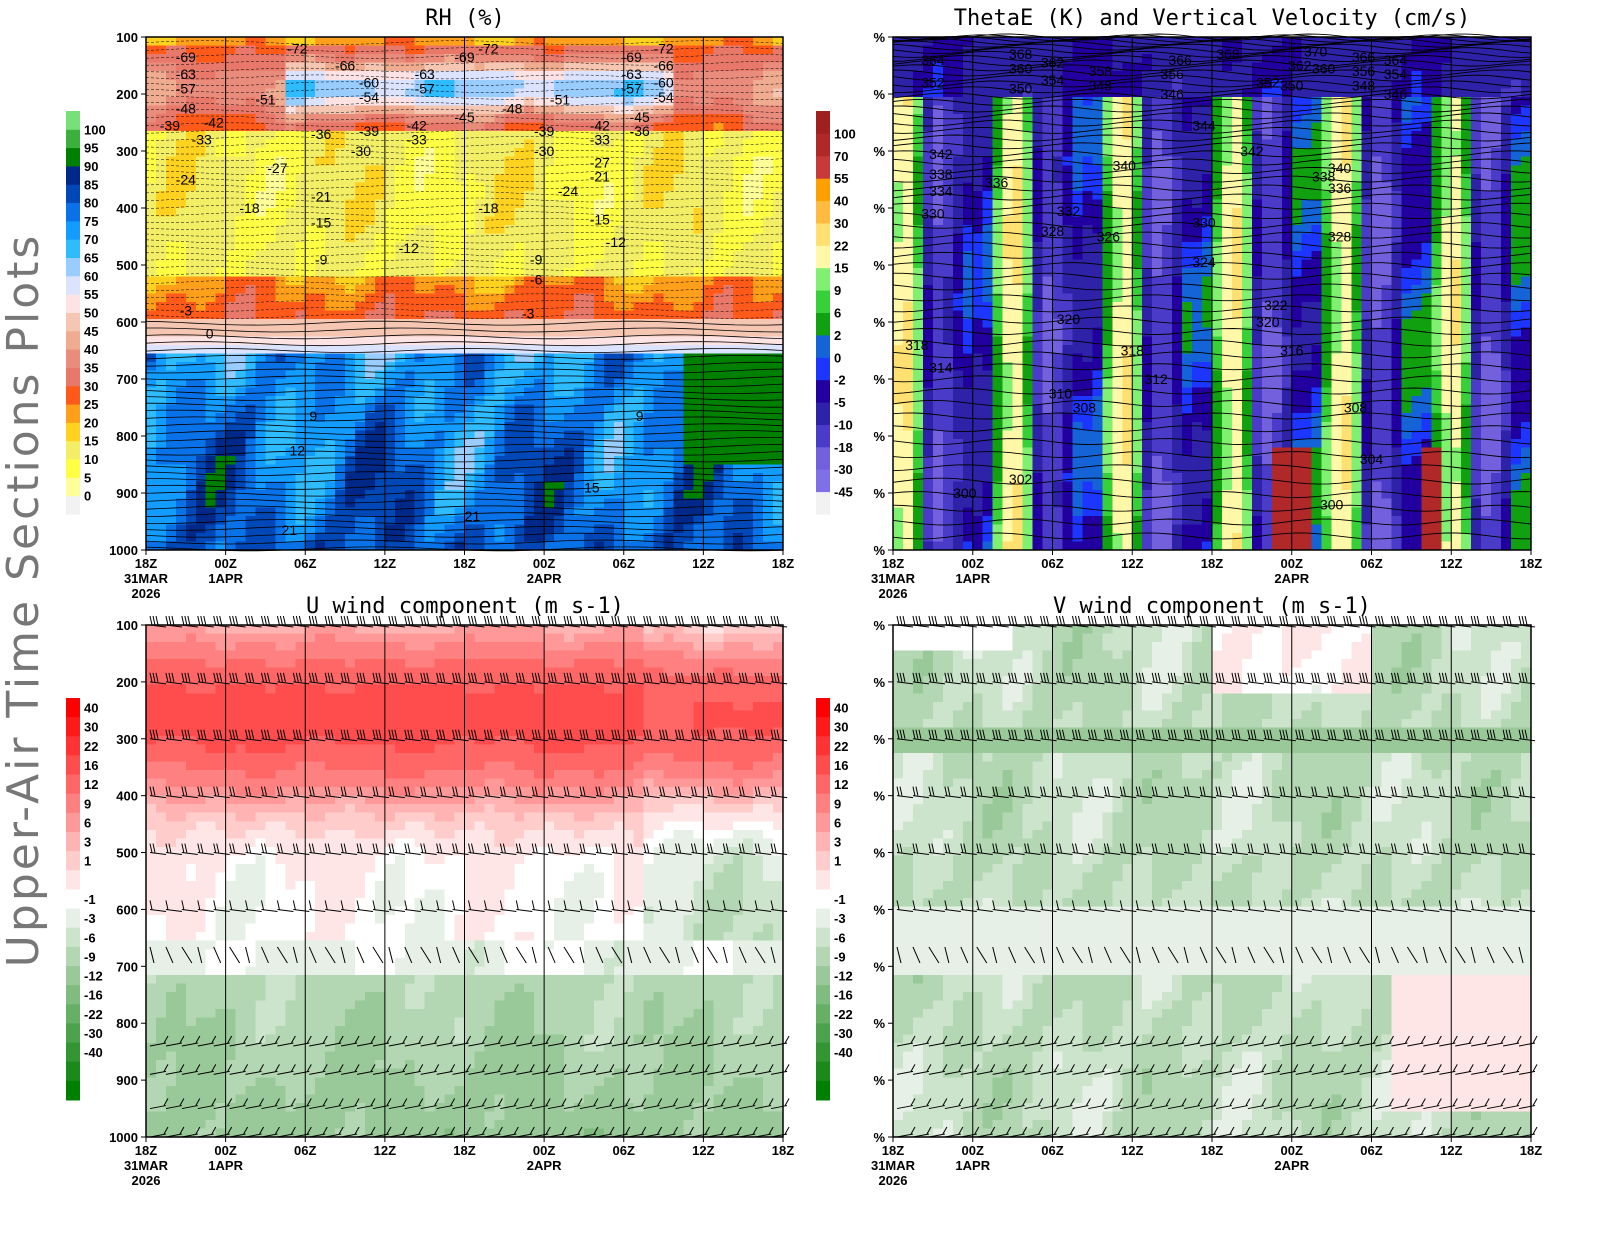 This screenshot has height=1236, width=1600. Describe the element at coordinates (616, 242) in the screenshot. I see `contour-label: -12` at that location.